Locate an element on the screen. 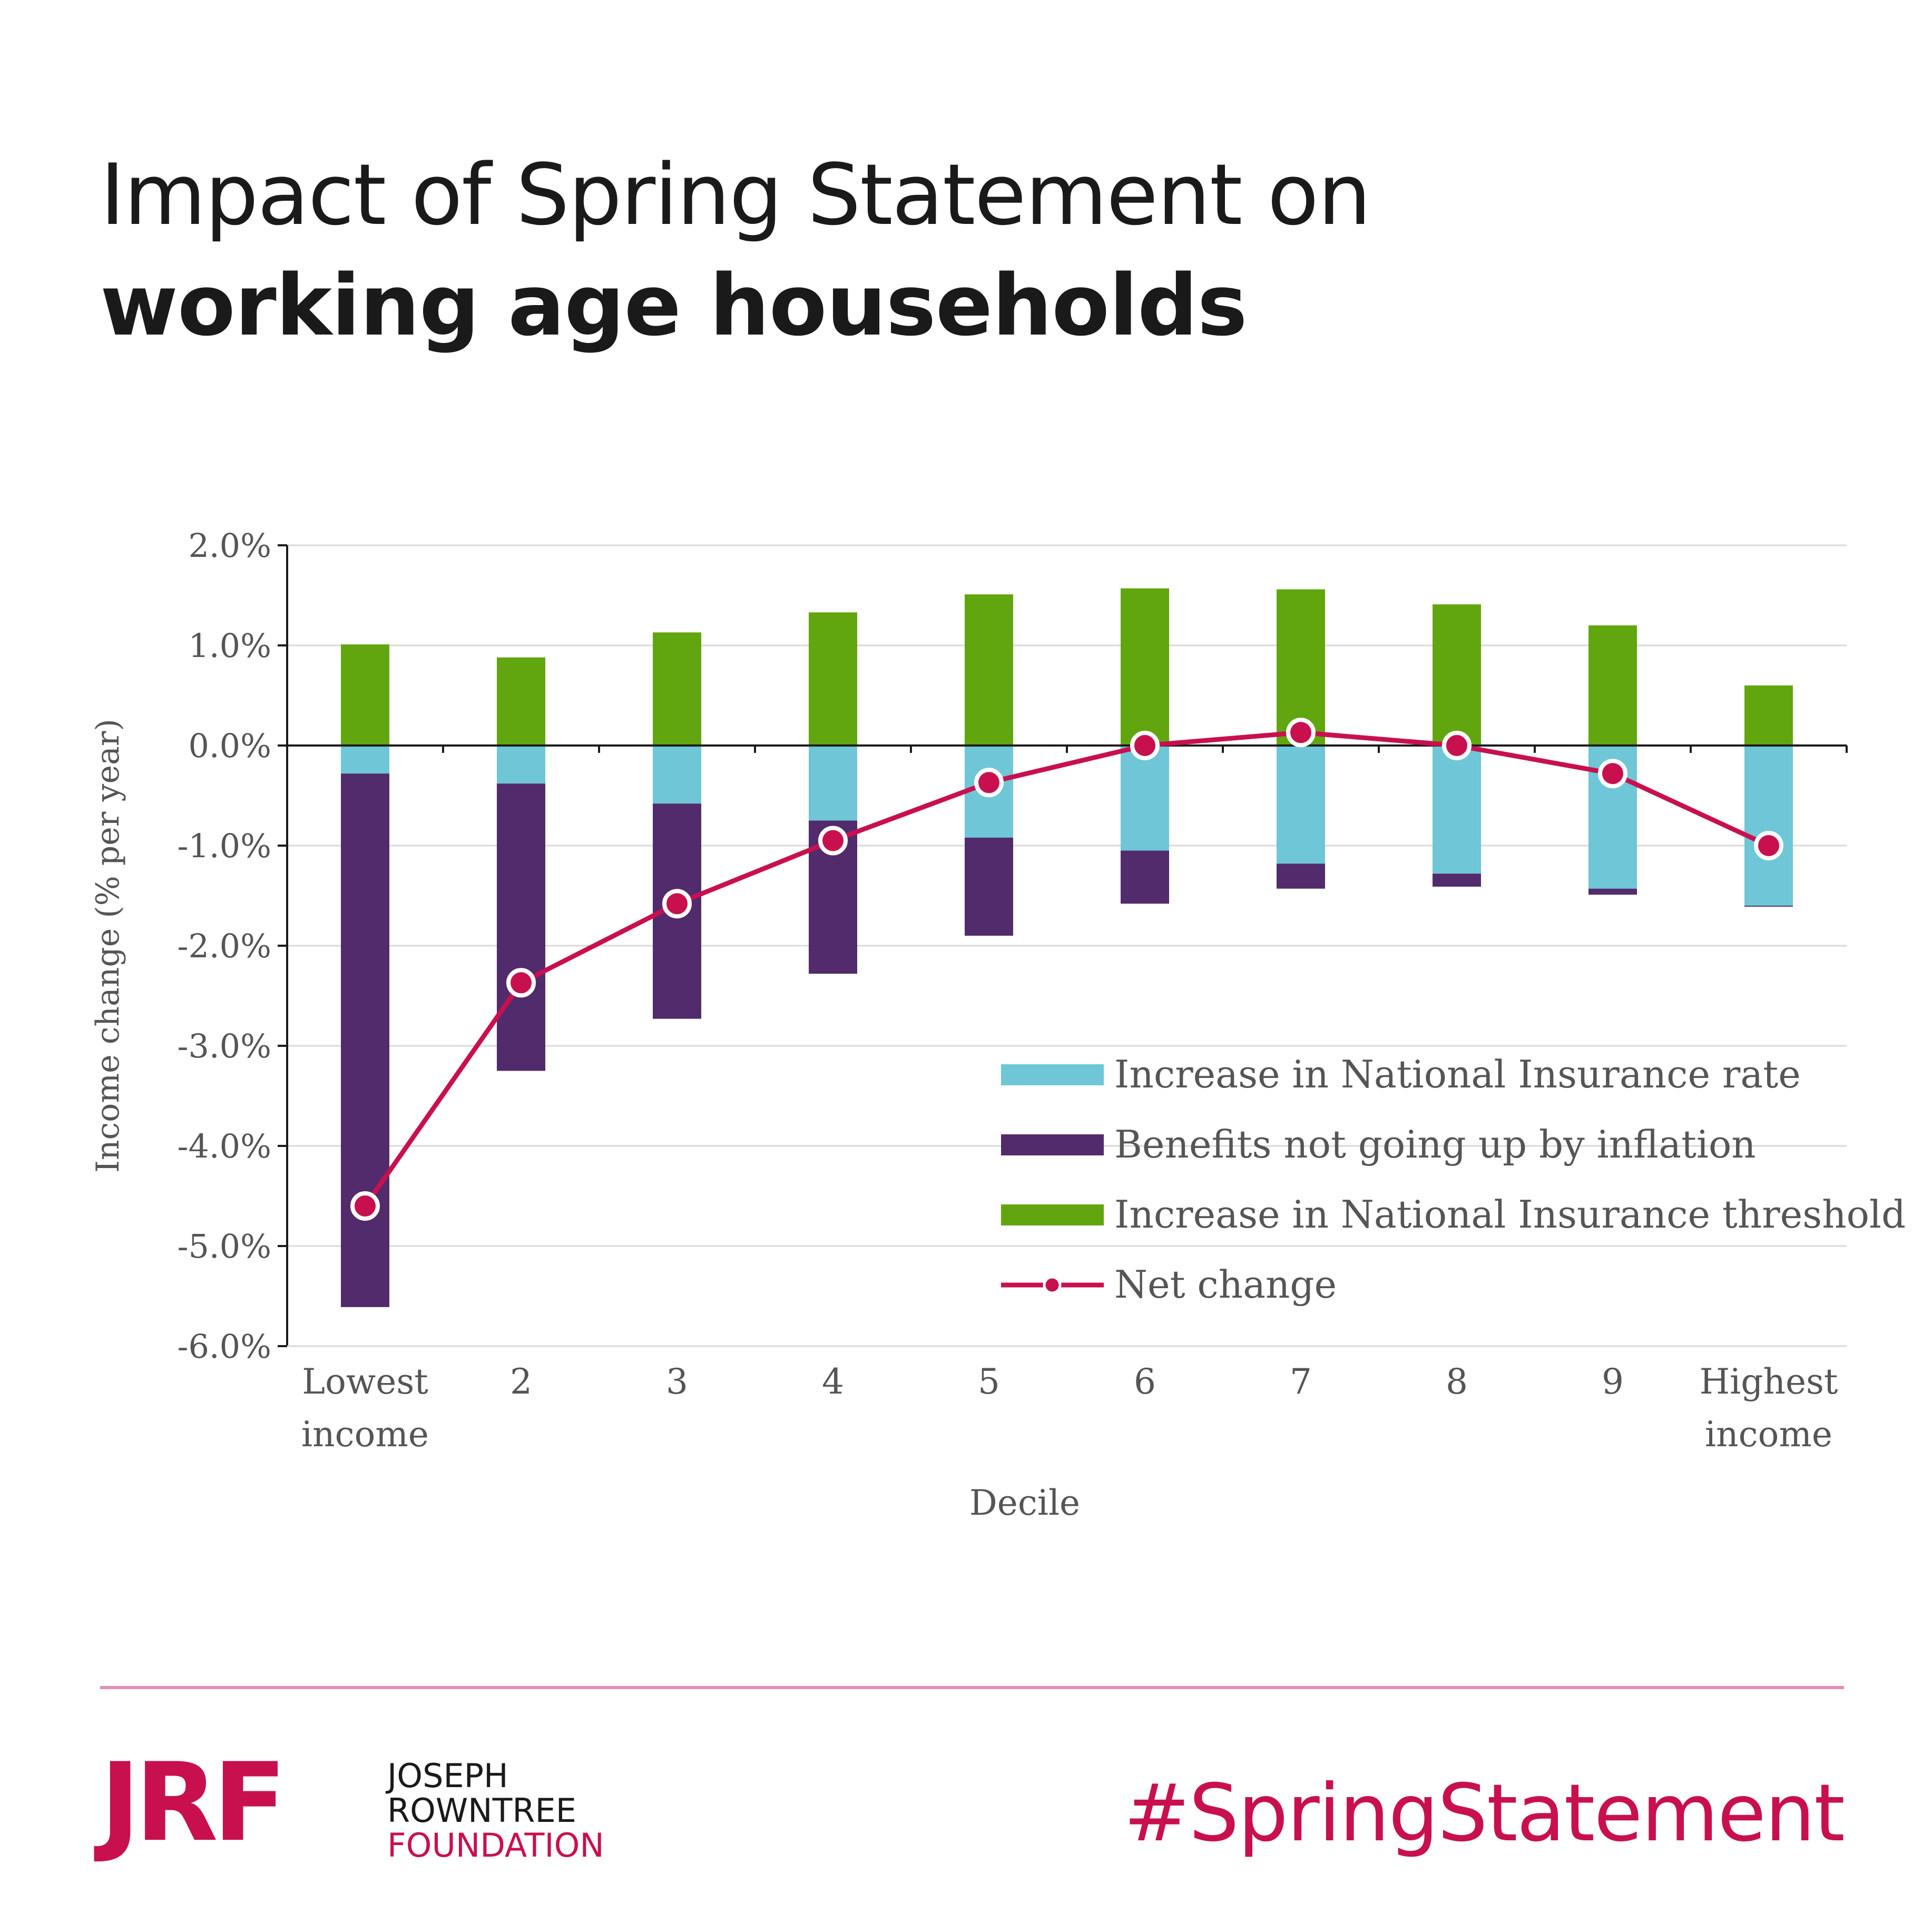  x-tick-label: 5 is located at coordinates (989, 1381).